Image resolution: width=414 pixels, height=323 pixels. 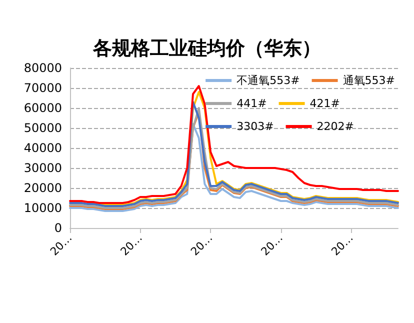 I want to click on legend-label: 通氧553#, so click(x=369, y=80).